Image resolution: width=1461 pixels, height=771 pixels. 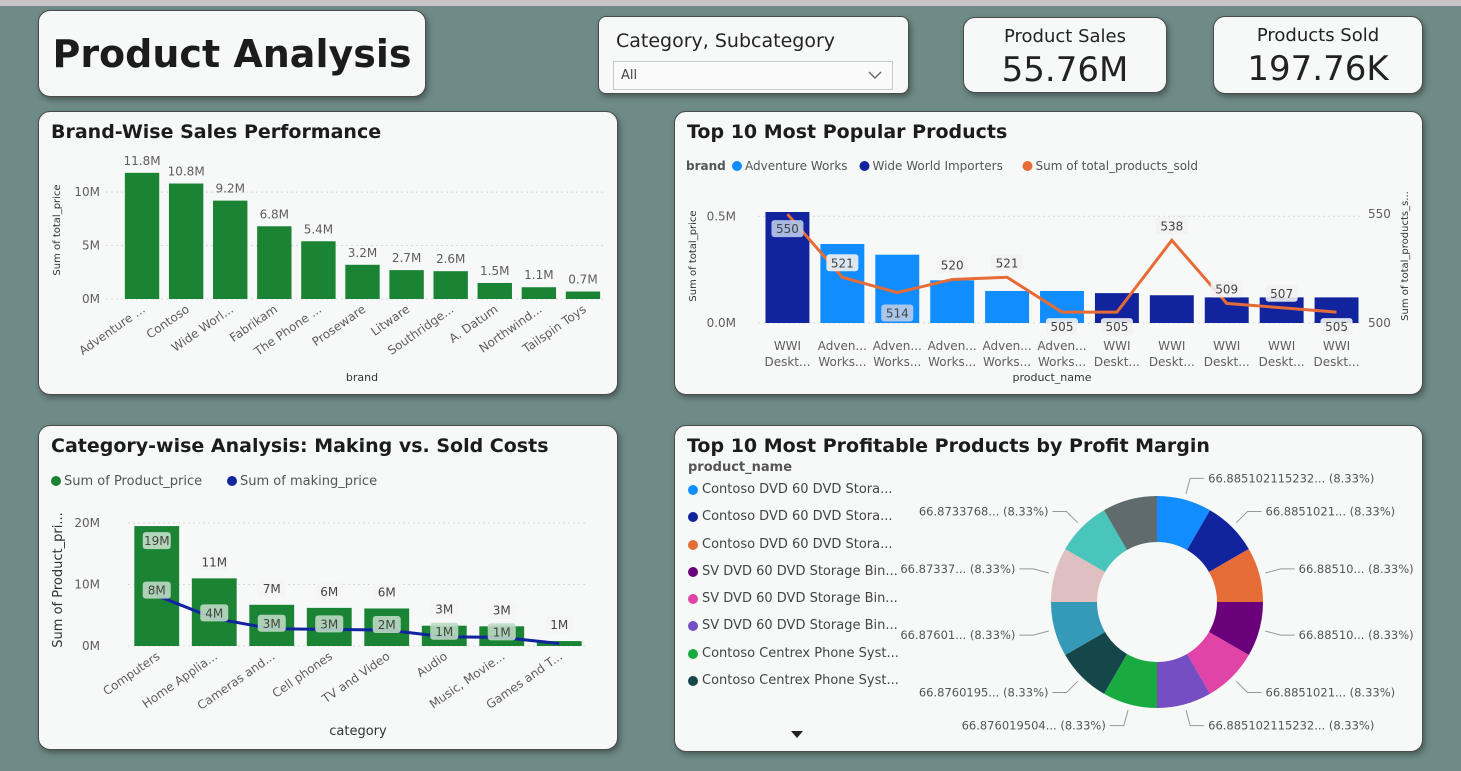 I want to click on page-title: Product Analysis, so click(x=232, y=53).